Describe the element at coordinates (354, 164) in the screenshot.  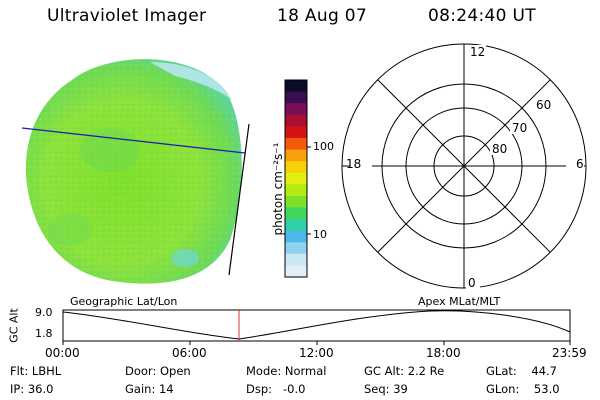
I see `polar-label-18: 18` at that location.